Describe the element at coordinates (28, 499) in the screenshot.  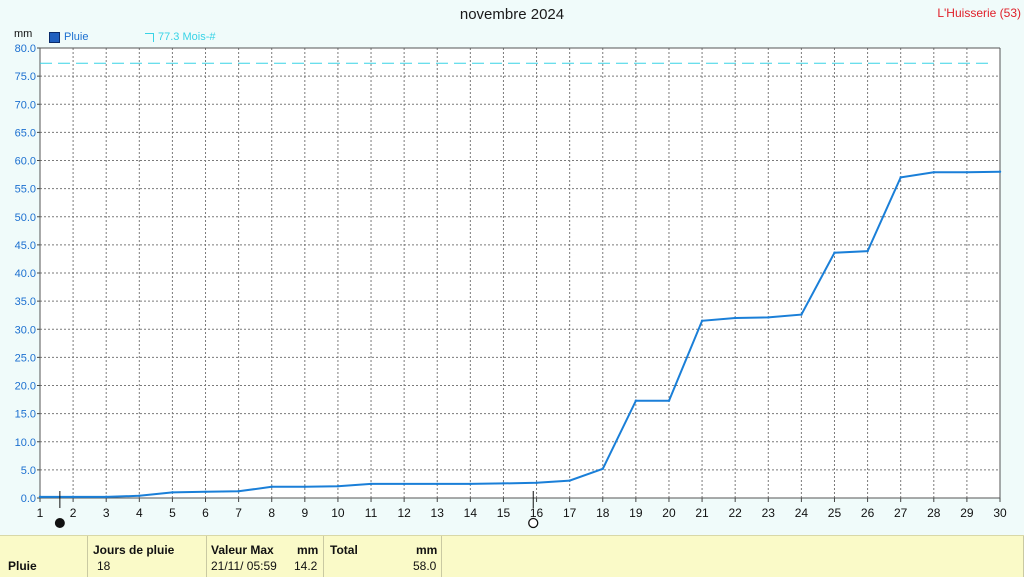
I see `y-tick-label: 0.0` at that location.